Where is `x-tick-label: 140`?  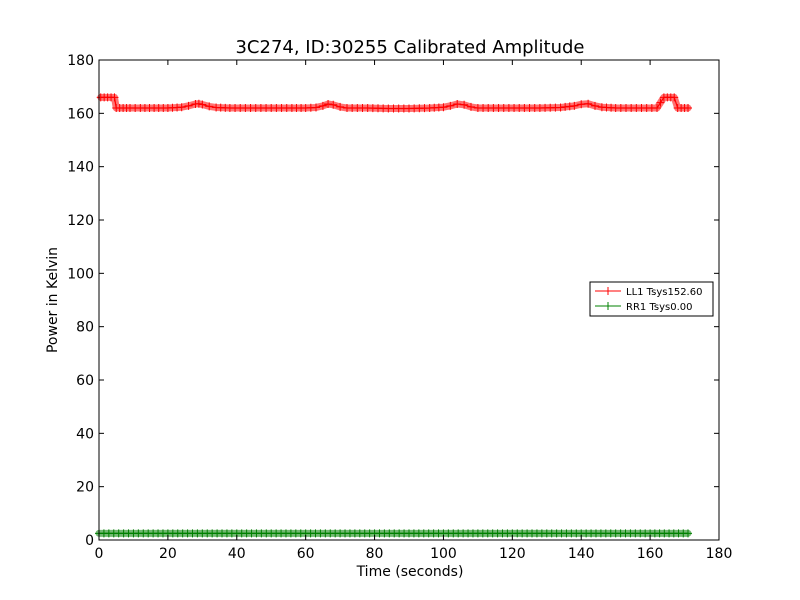
x-tick-label: 140 is located at coordinates (581, 554).